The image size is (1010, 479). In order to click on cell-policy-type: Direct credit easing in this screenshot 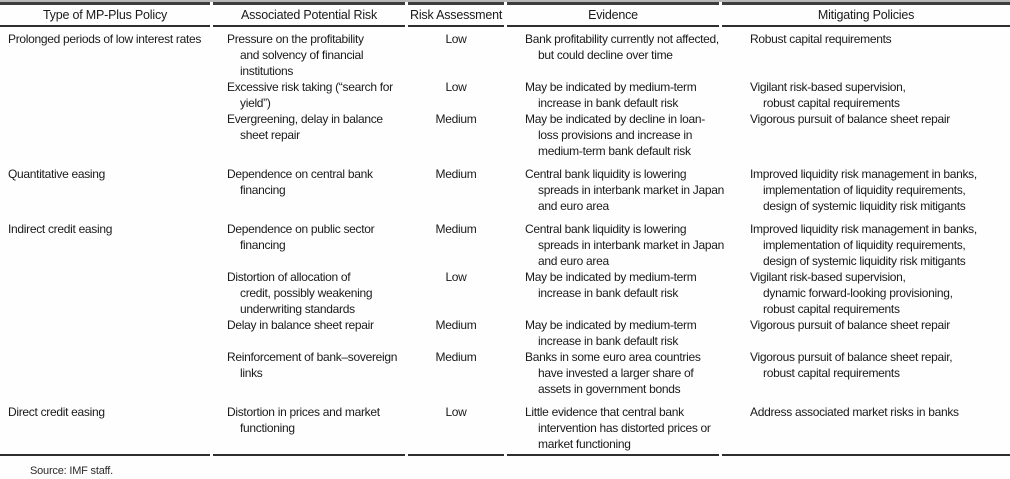, I will do `click(105, 426)`.